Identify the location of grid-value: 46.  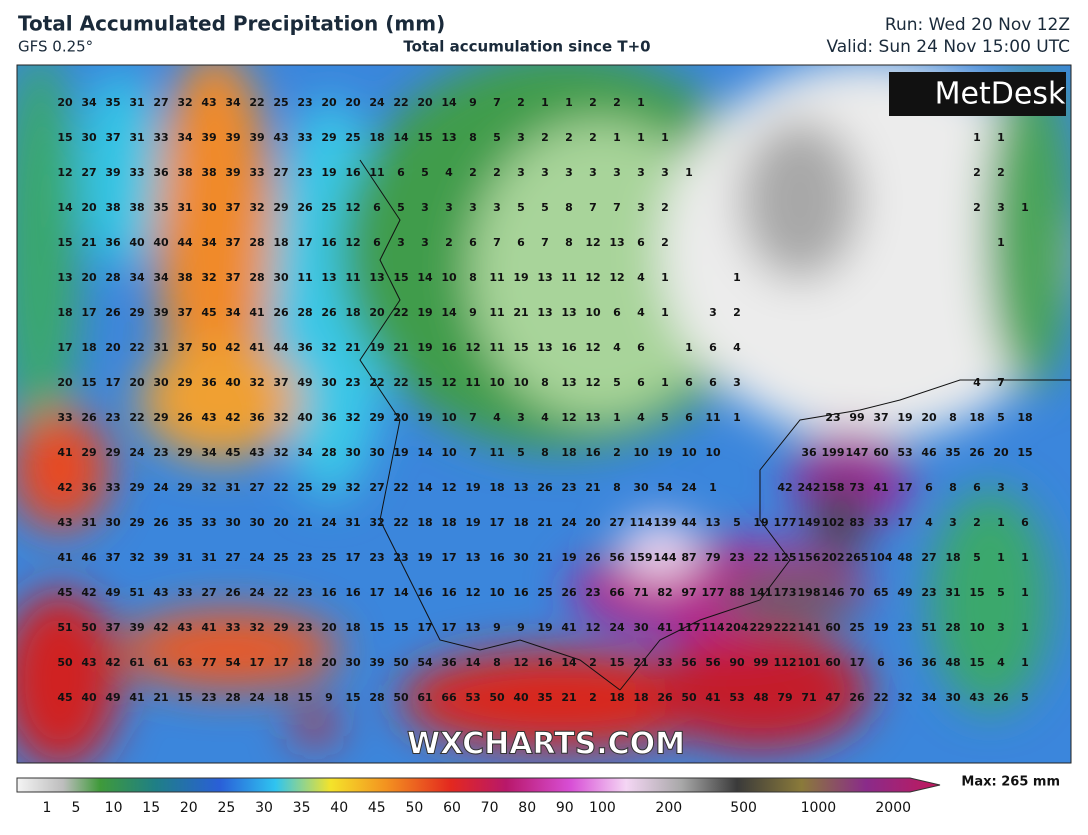
(89, 557).